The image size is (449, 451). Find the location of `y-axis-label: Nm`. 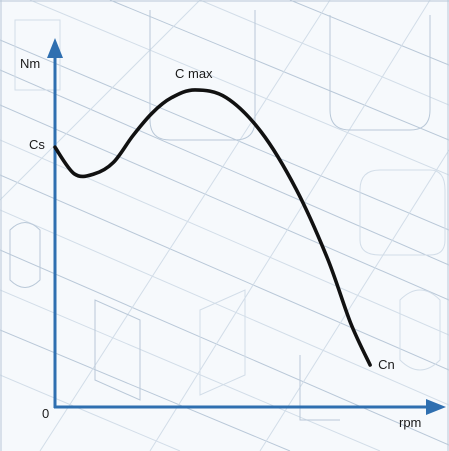

y-axis-label: Nm is located at coordinates (30, 63).